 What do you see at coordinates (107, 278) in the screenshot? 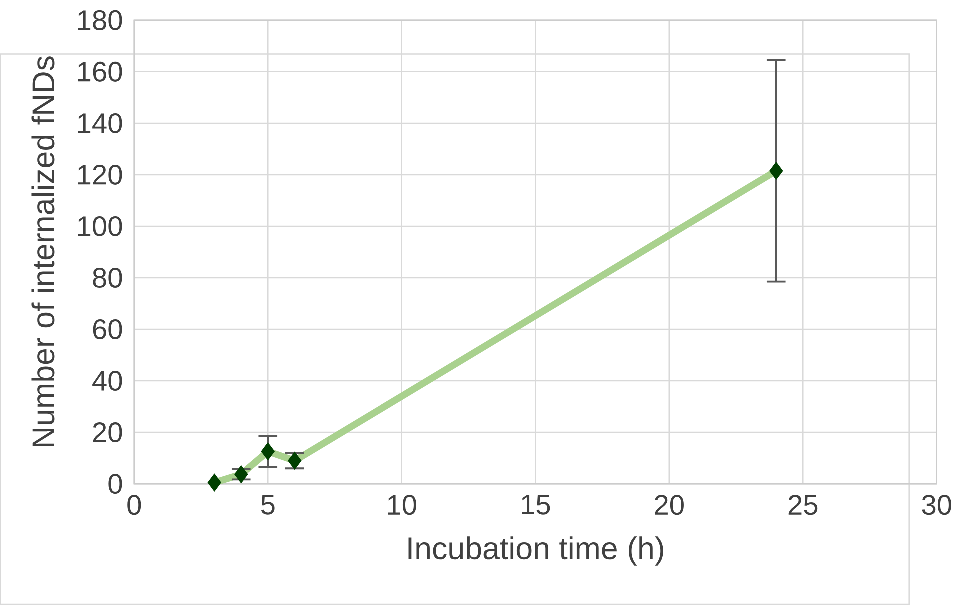
I see `y-tick-label: 80` at bounding box center [107, 278].